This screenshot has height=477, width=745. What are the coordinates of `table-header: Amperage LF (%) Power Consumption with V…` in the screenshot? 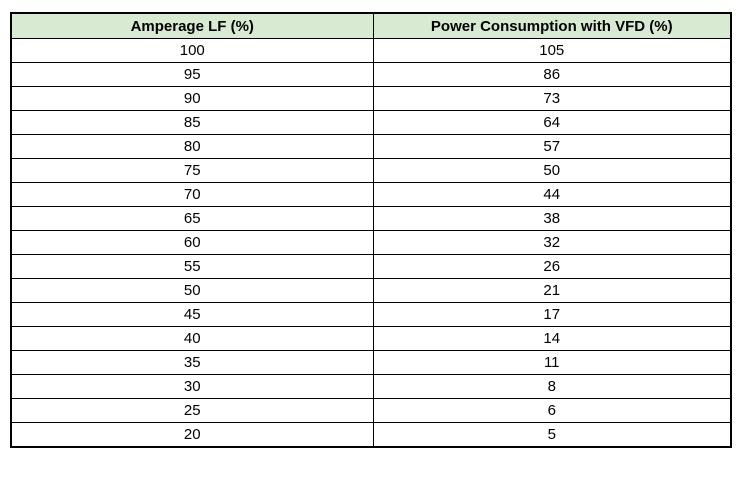 It's located at (371, 25).